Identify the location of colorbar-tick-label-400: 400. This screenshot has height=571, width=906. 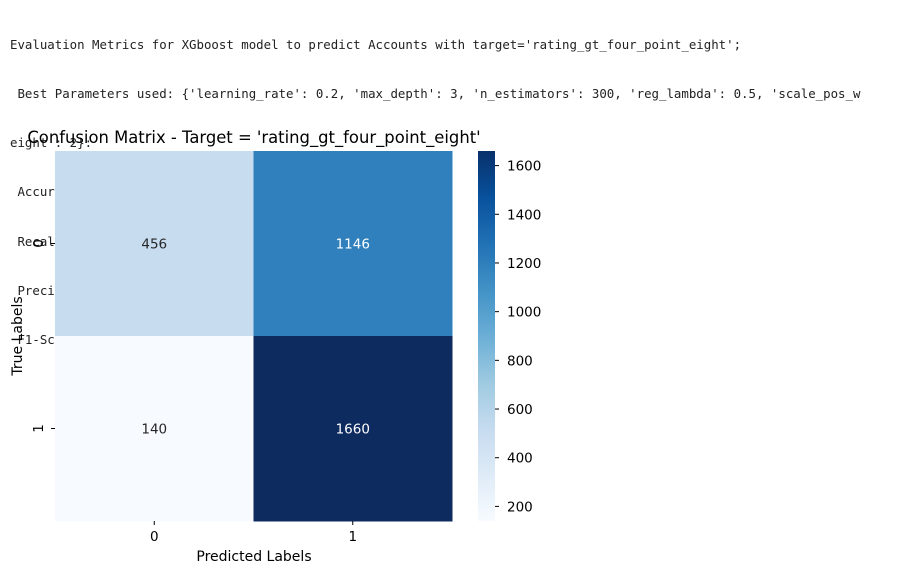
(520, 459).